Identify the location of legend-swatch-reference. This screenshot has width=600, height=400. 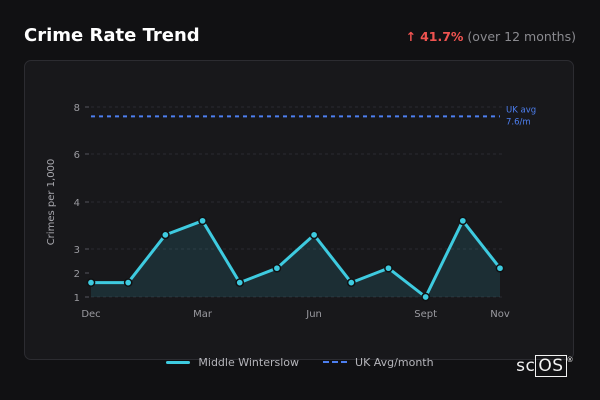
(335, 362).